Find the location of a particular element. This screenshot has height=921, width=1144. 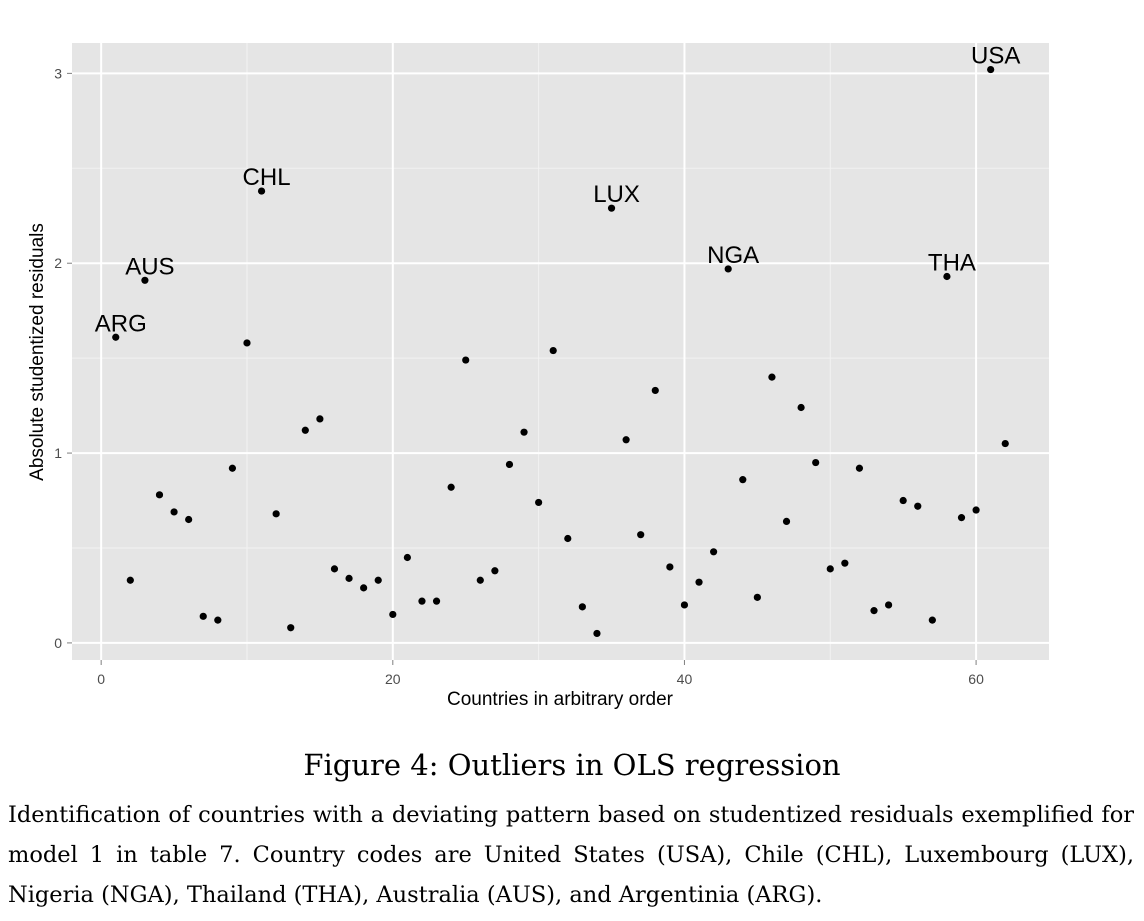

y-tick-label: 2 is located at coordinates (58, 263).